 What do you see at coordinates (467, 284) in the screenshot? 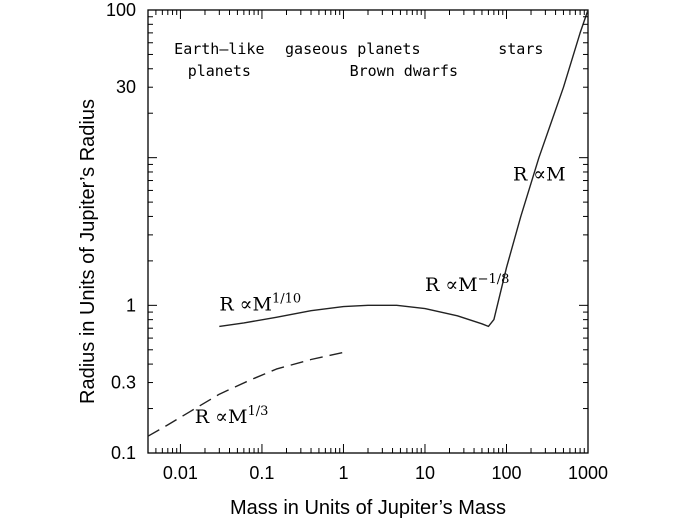
I see `scaling-law-annotation: R ∝M−1/8` at bounding box center [467, 284].